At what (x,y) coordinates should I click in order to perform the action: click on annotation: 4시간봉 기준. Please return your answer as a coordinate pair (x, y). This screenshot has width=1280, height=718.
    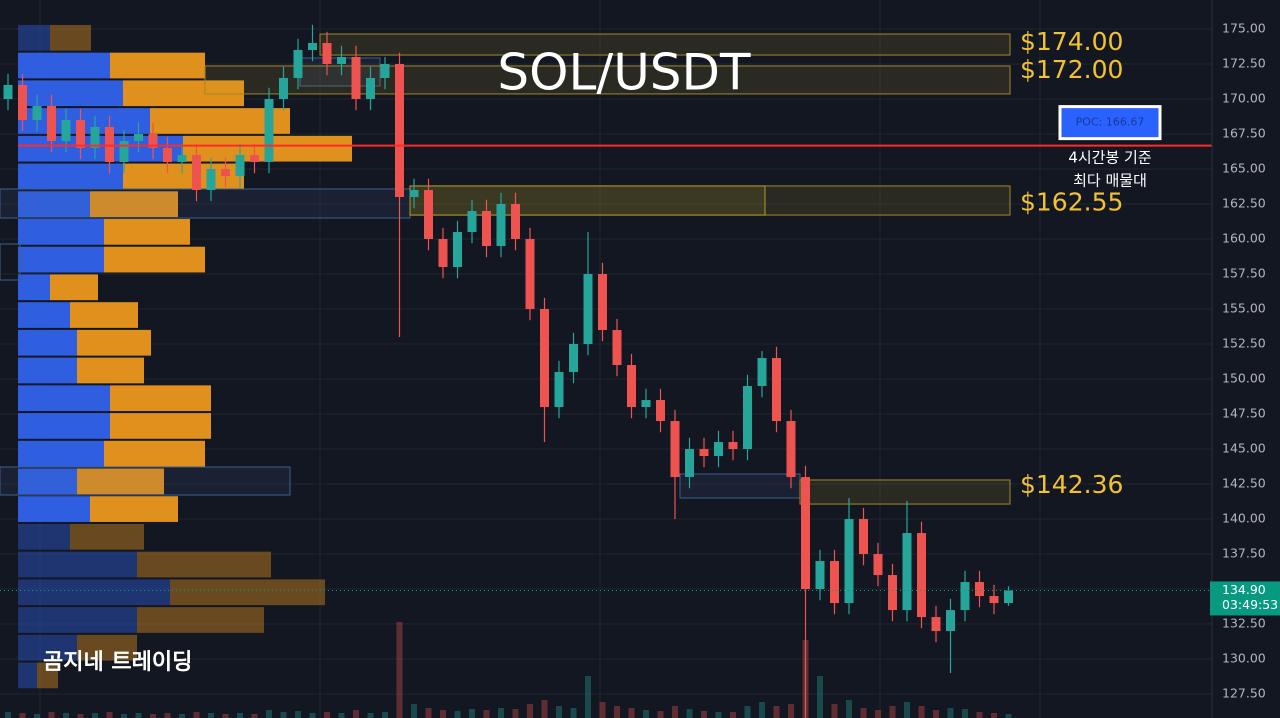
    Looking at the image, I should click on (1110, 158).